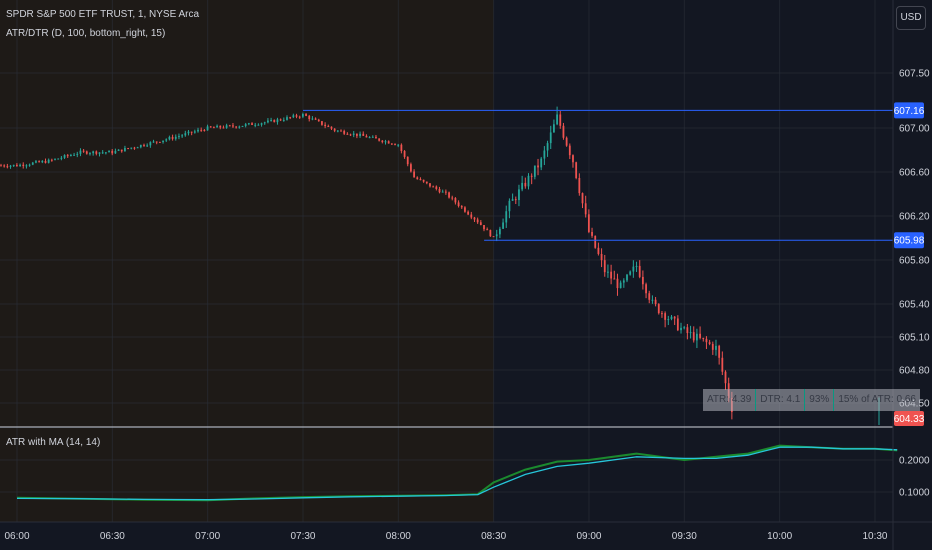  What do you see at coordinates (103, 14) in the screenshot?
I see `chart-title: SPDR S&P 500 ETF TRUST, 1, NYSE Arca` at bounding box center [103, 14].